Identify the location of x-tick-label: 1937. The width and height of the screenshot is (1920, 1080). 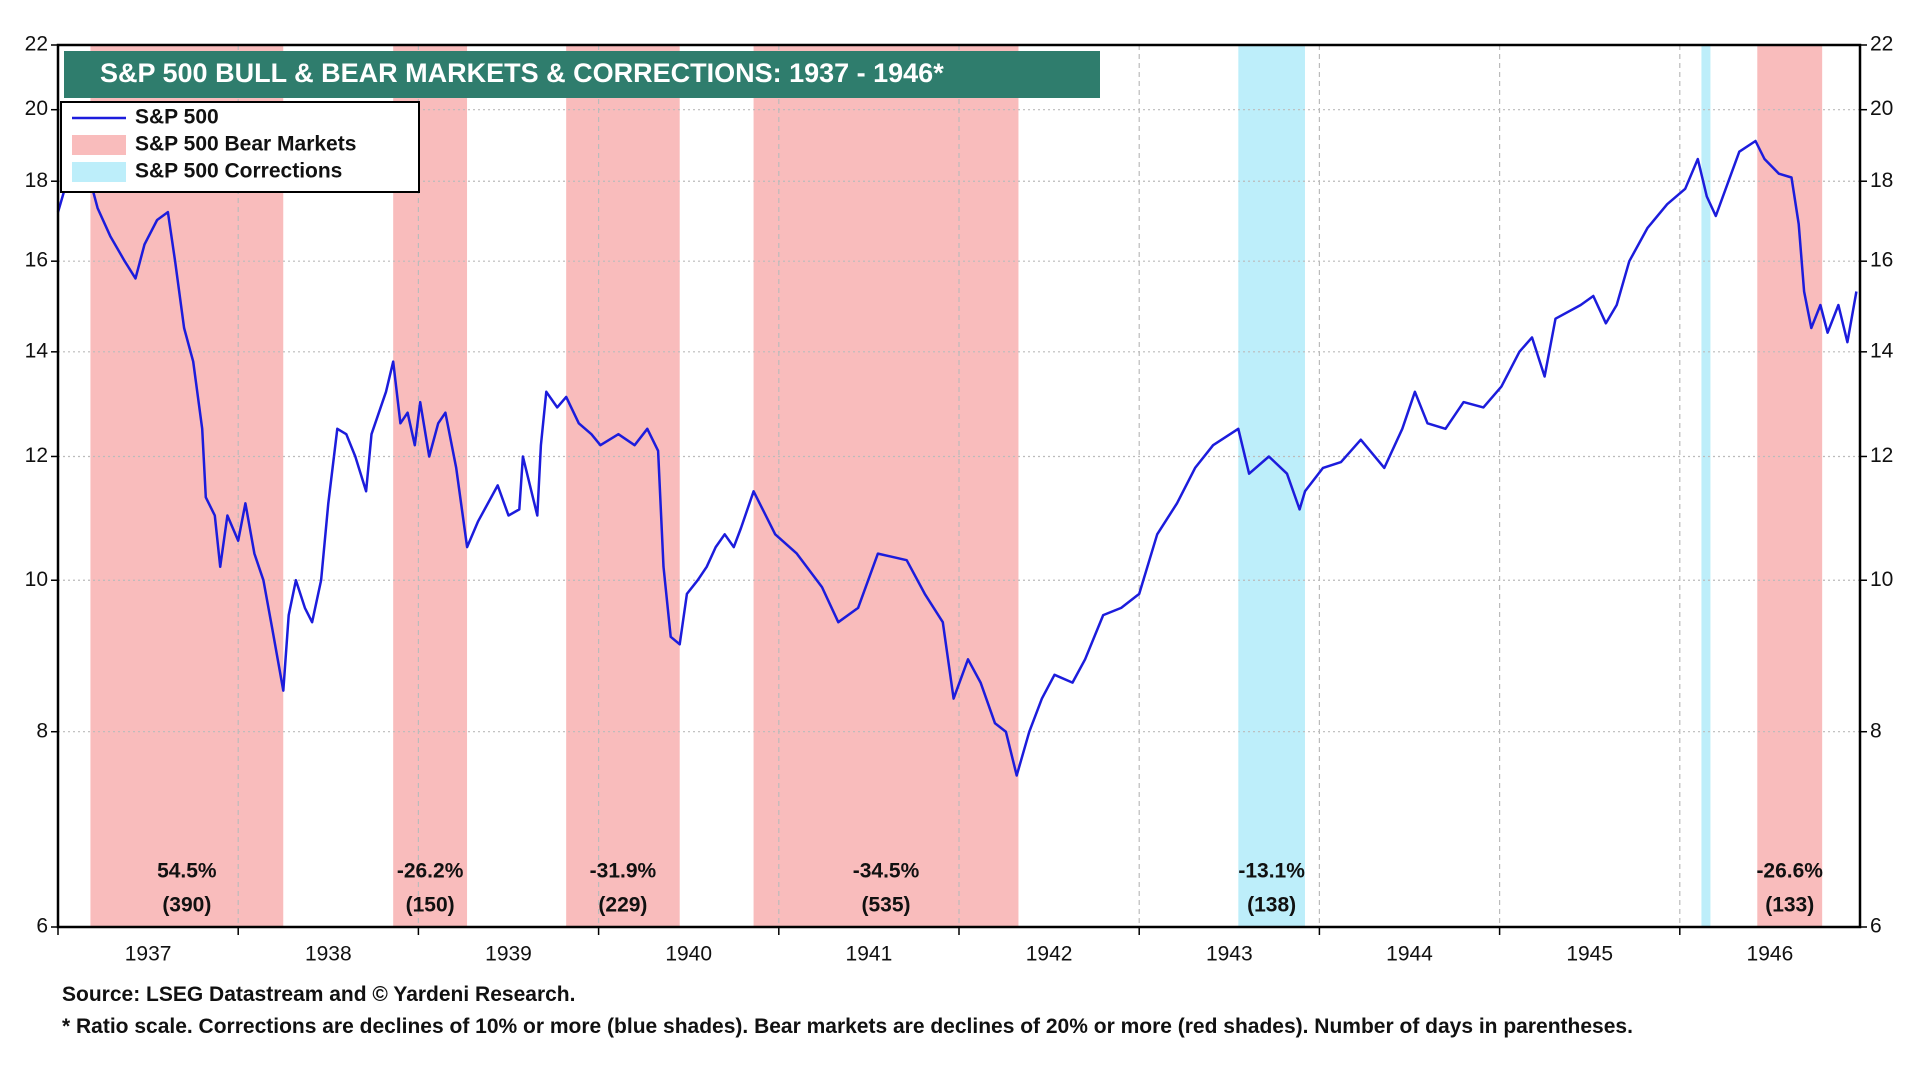
(148, 954).